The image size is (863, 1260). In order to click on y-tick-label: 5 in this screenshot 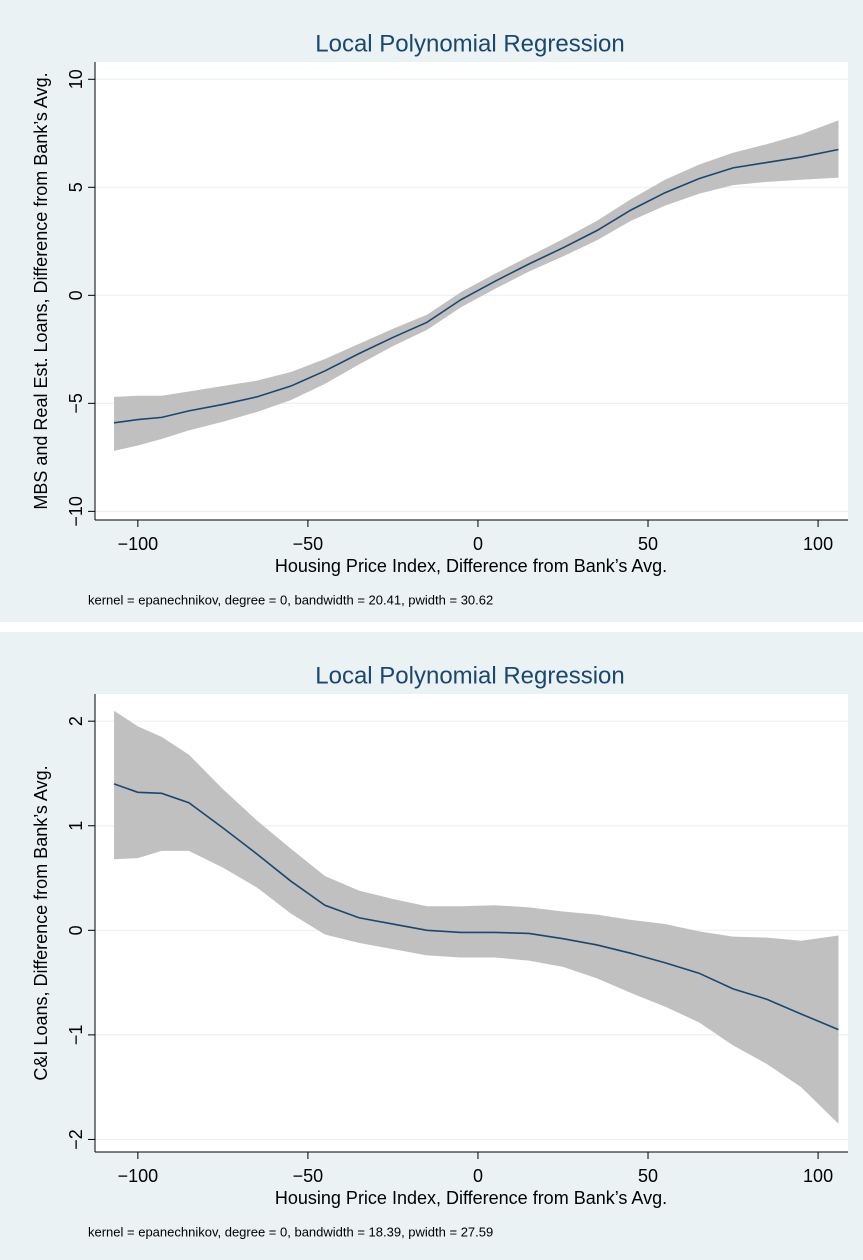, I will do `click(76, 187)`.